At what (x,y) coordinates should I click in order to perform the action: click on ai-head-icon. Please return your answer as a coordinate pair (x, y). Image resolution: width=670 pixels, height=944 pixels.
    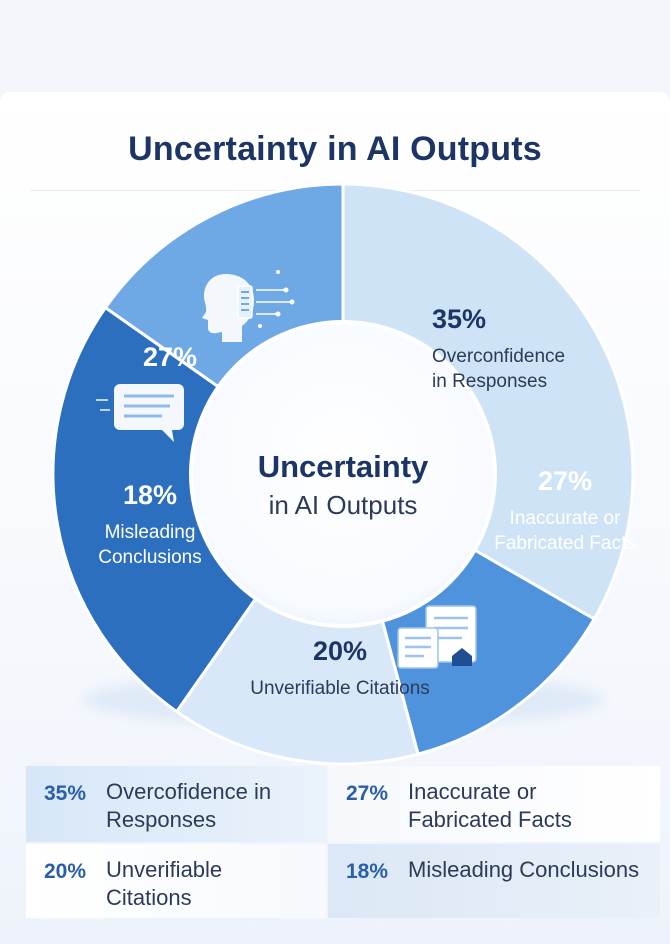
    Looking at the image, I should click on (248, 306).